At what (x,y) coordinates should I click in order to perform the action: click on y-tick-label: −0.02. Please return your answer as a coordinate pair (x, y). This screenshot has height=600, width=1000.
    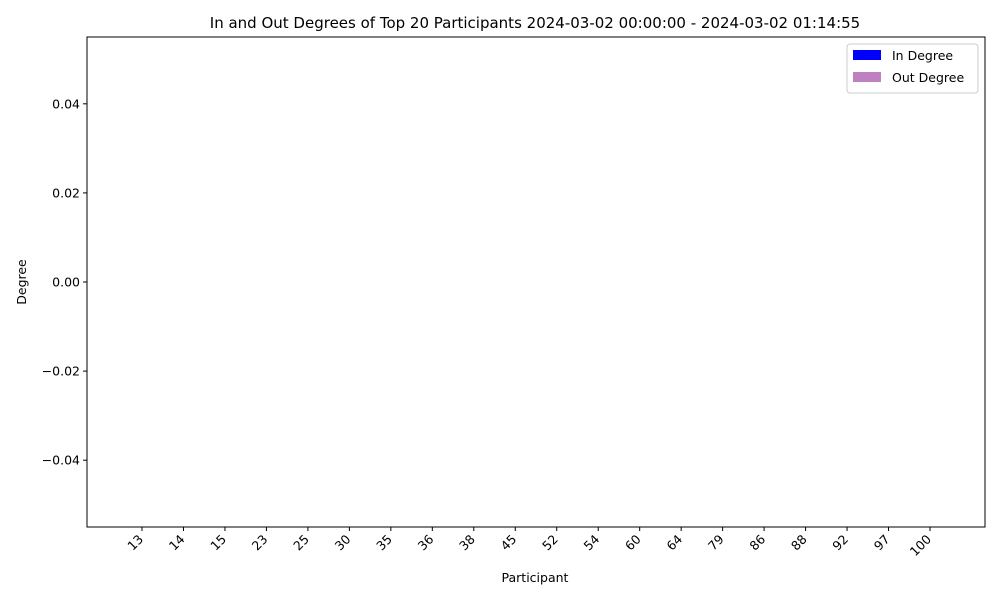
    Looking at the image, I should click on (61, 371).